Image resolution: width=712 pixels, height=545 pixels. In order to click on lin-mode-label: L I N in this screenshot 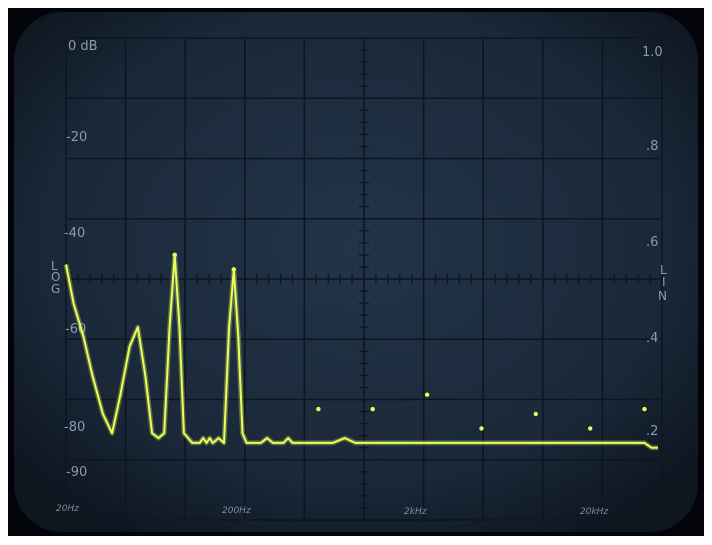, I will do `click(662, 283)`.